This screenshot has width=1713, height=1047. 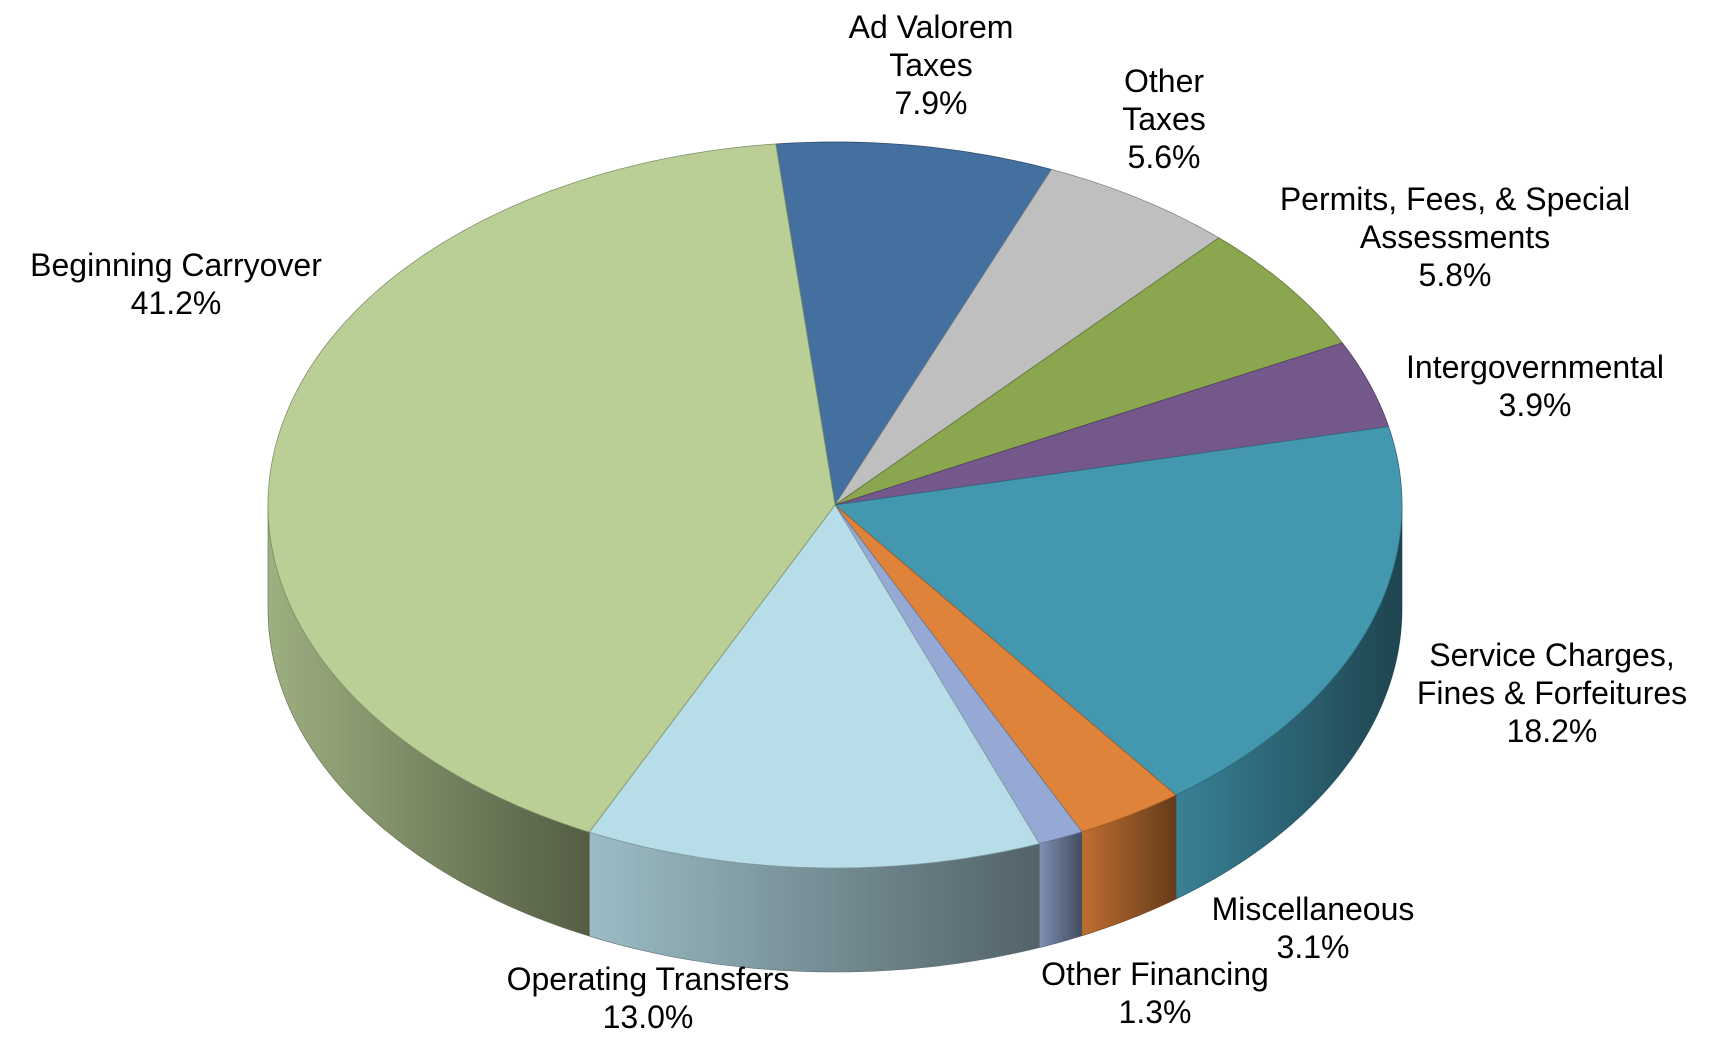 What do you see at coordinates (648, 1017) in the screenshot?
I see `value-label: 13.0%` at bounding box center [648, 1017].